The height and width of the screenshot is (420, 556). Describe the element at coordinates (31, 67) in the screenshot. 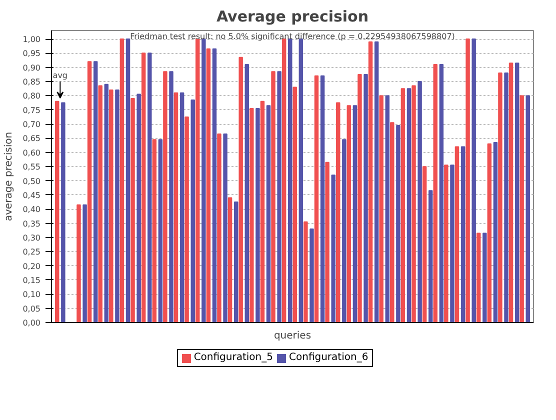

I see `y-tick-label: 0,90` at that location.